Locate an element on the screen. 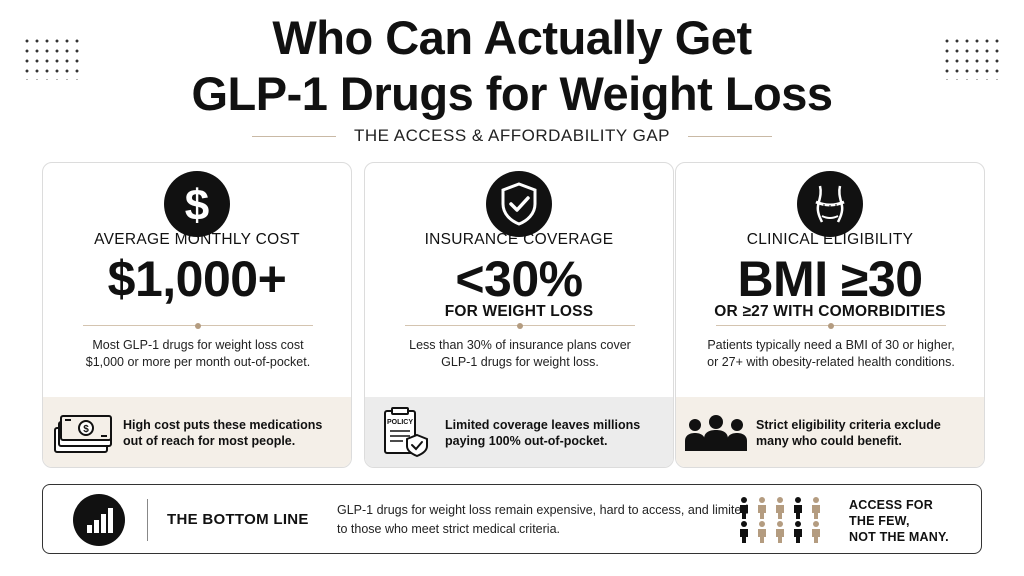 The height and width of the screenshot is (576, 1024). card-value: $1,000+ is located at coordinates (197, 279).